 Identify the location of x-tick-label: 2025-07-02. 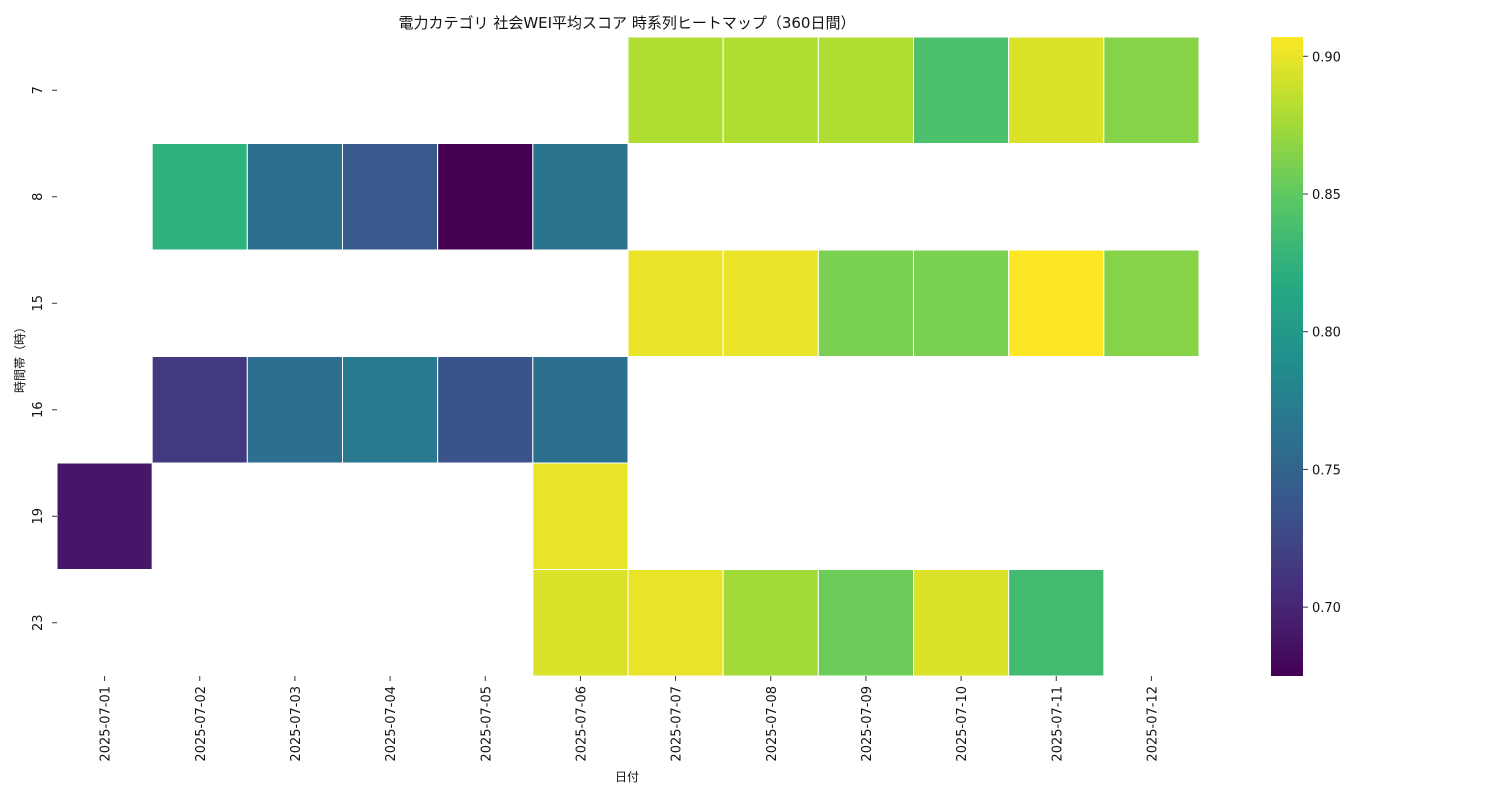
(201, 724).